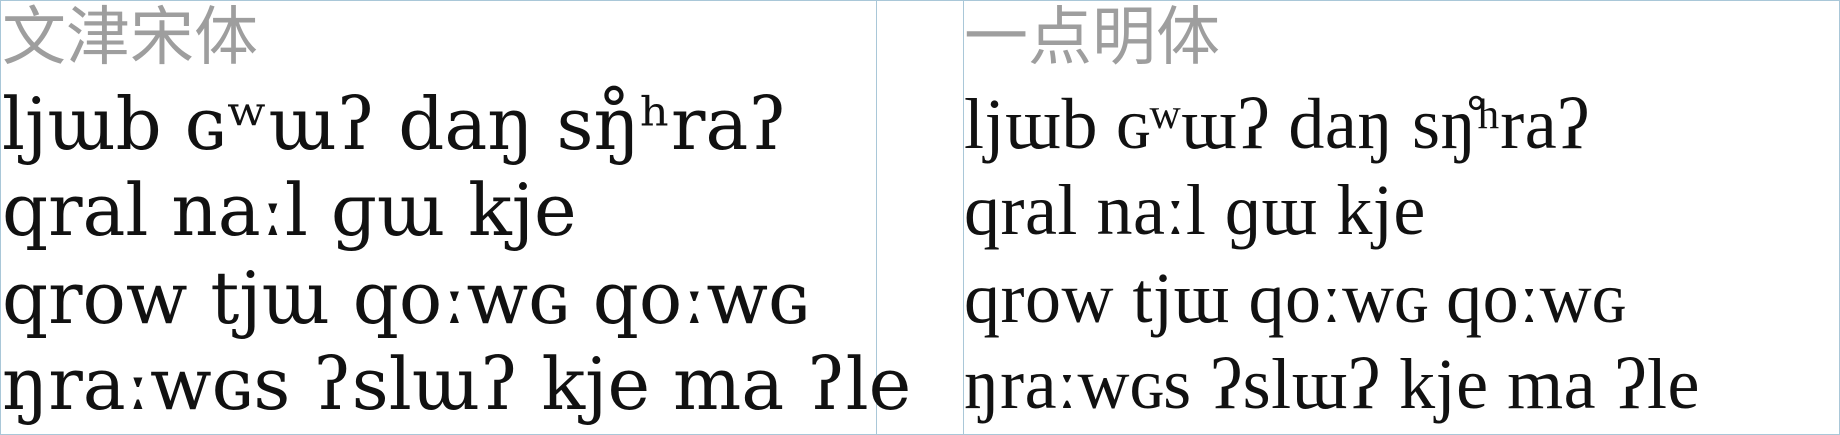 The image size is (1840, 435). What do you see at coordinates (130, 38) in the screenshot?
I see `font-name-label: 文津宋体` at bounding box center [130, 38].